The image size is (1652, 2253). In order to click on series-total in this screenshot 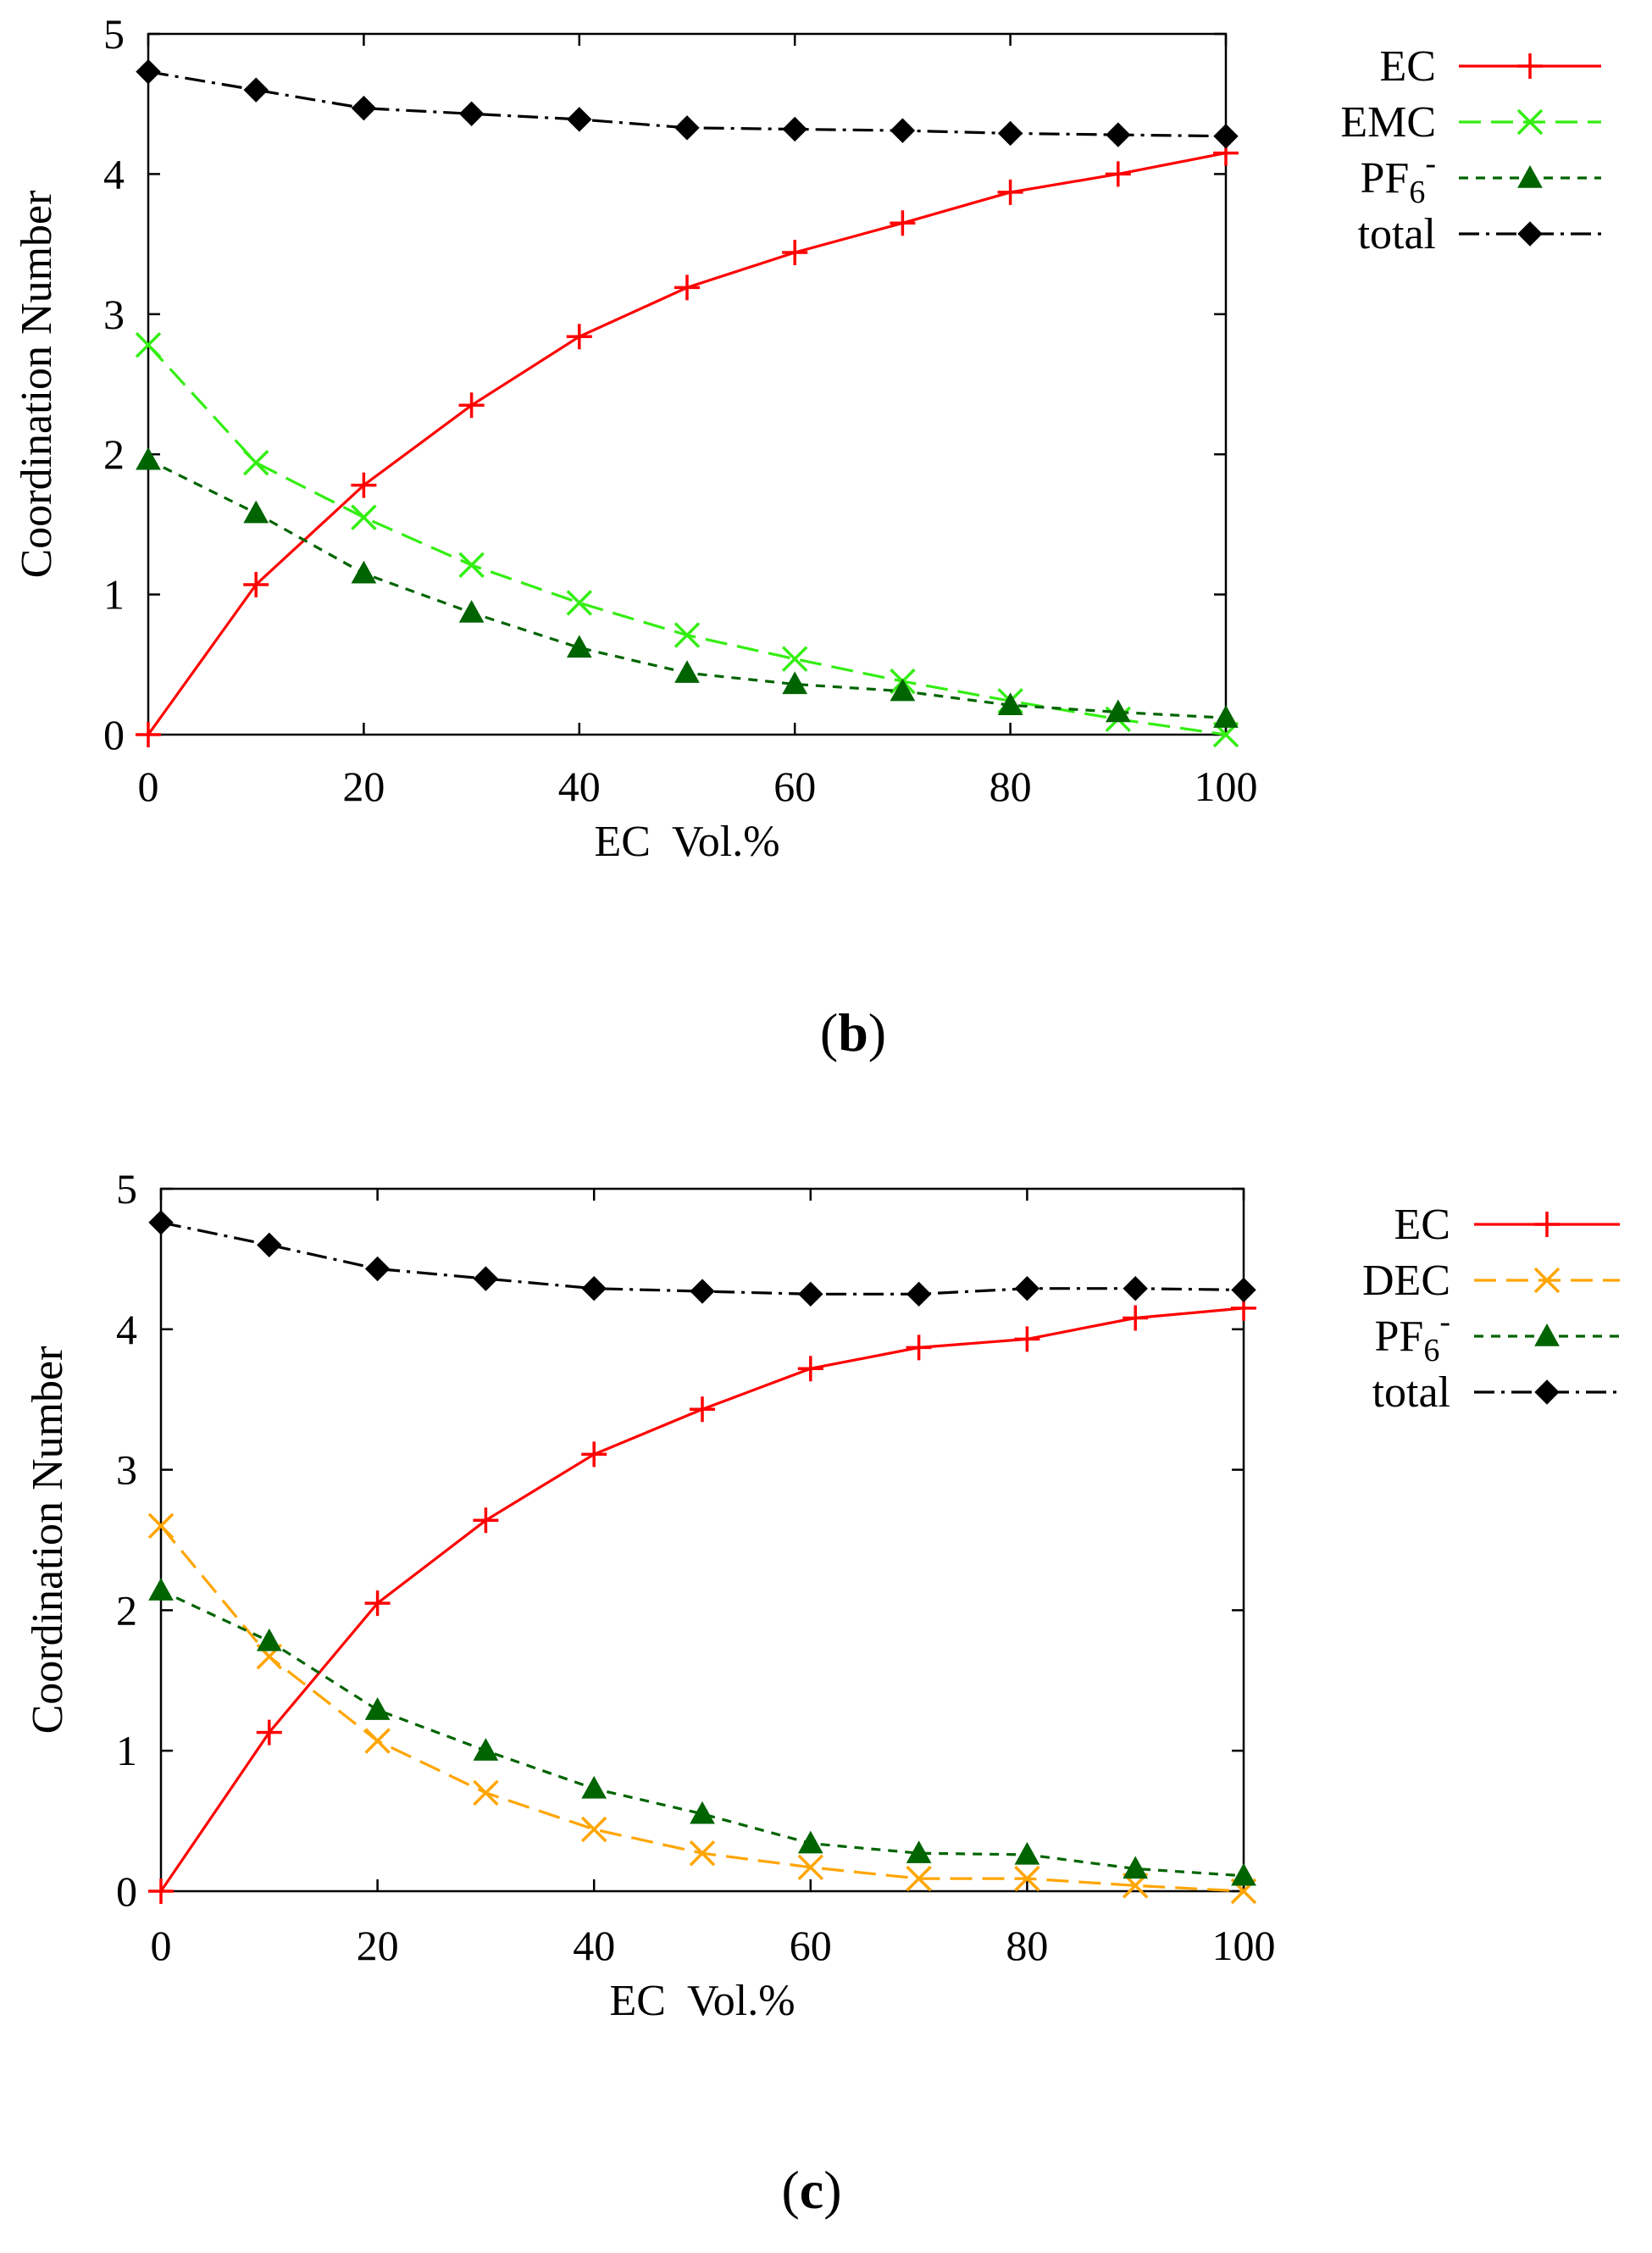, I will do `click(702, 1258)`.